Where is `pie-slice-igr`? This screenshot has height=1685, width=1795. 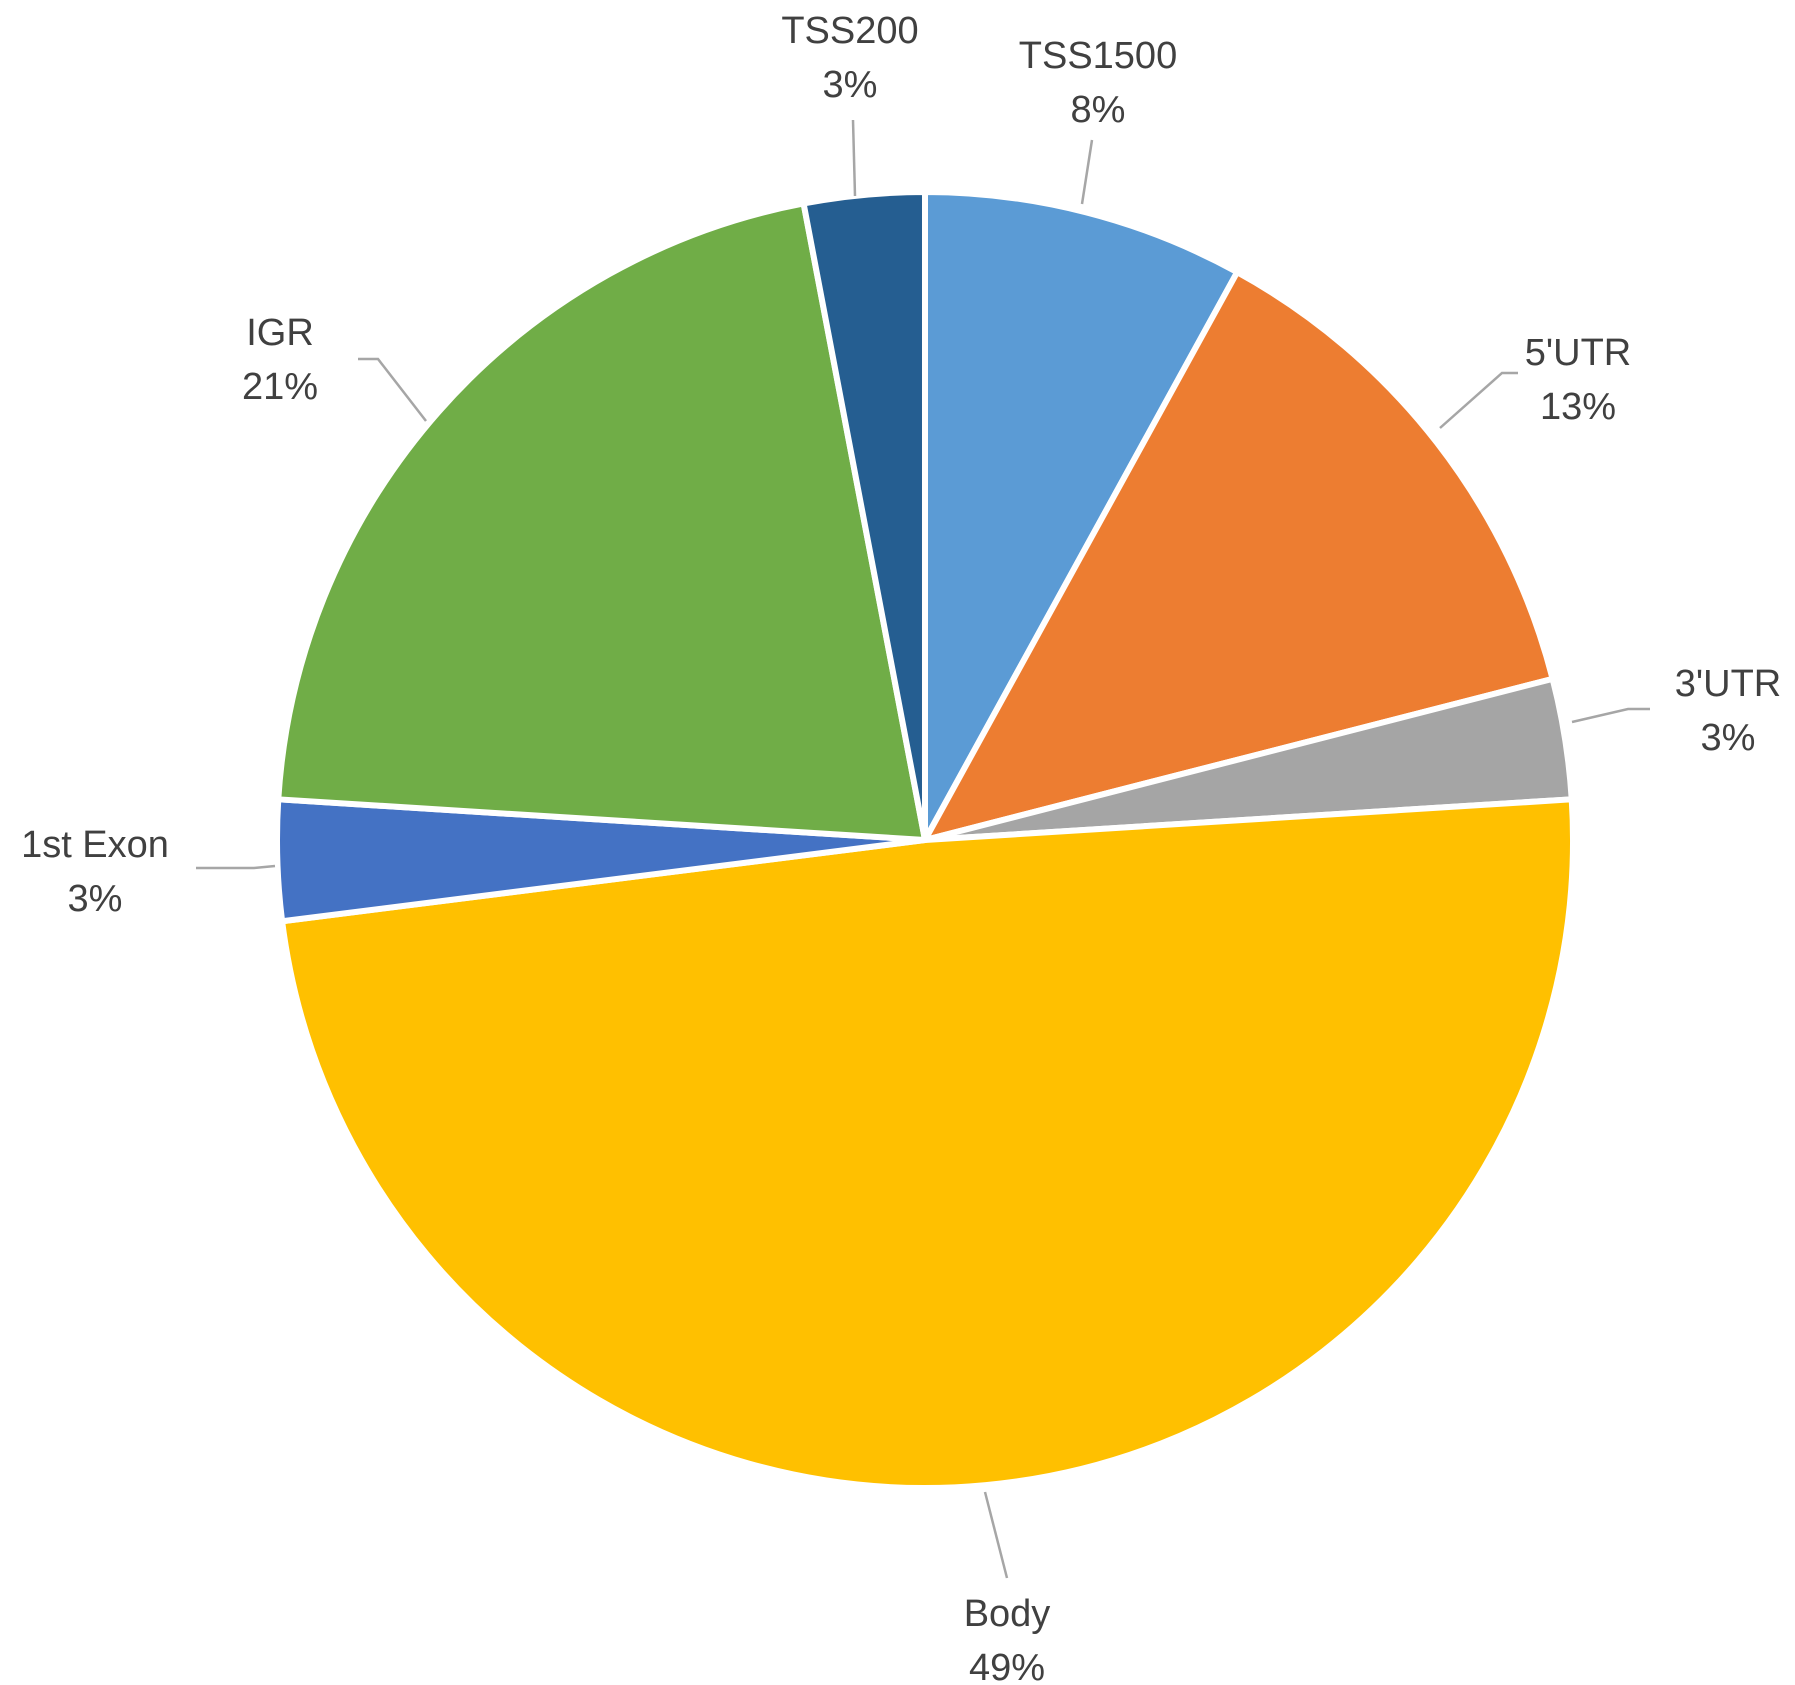 pie-slice-igr is located at coordinates (601, 521).